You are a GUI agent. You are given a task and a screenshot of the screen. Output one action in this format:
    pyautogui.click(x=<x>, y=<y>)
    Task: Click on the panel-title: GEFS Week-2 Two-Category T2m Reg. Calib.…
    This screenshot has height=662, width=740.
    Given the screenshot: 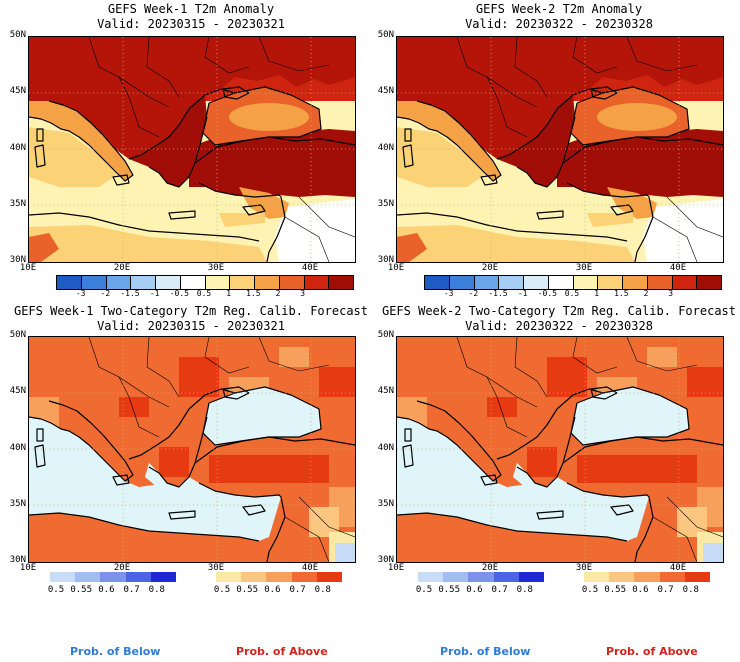 What is the action you would take?
    pyautogui.click(x=558, y=311)
    